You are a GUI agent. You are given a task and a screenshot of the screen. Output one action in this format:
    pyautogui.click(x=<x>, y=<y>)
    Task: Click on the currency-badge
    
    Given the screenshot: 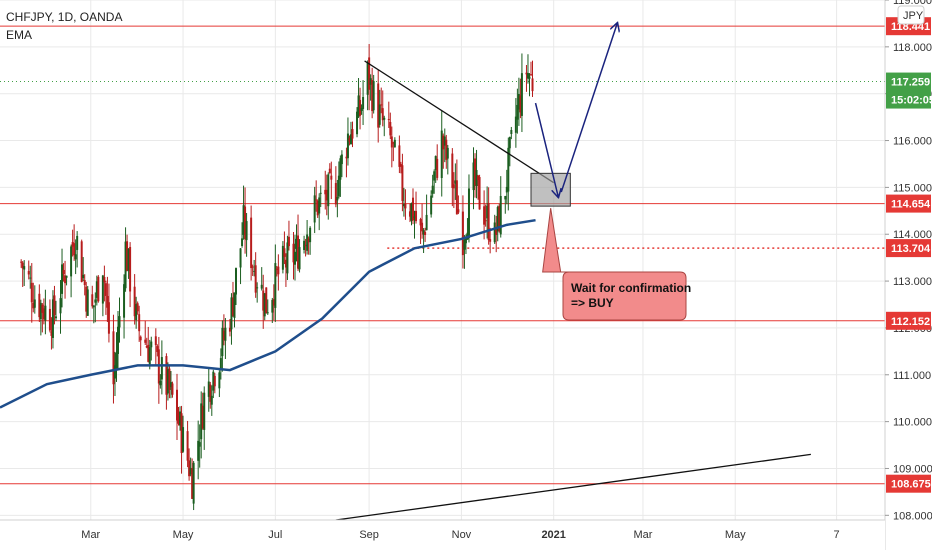 What is the action you would take?
    pyautogui.click(x=911, y=15)
    